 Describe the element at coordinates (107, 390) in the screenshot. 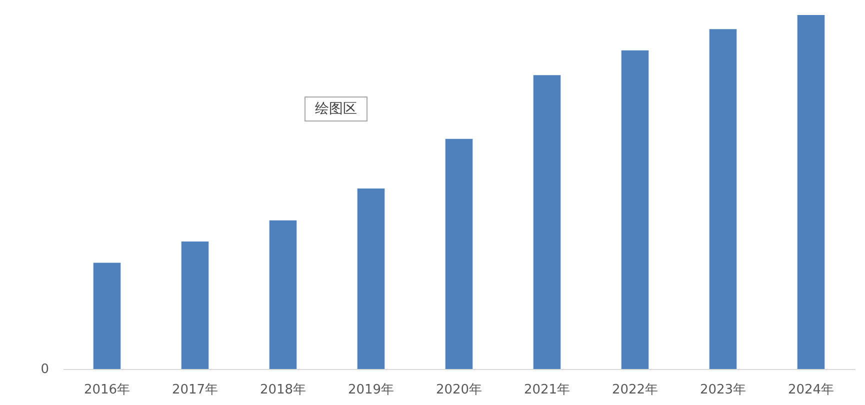

I see `x-tick-label: 2016年` at that location.